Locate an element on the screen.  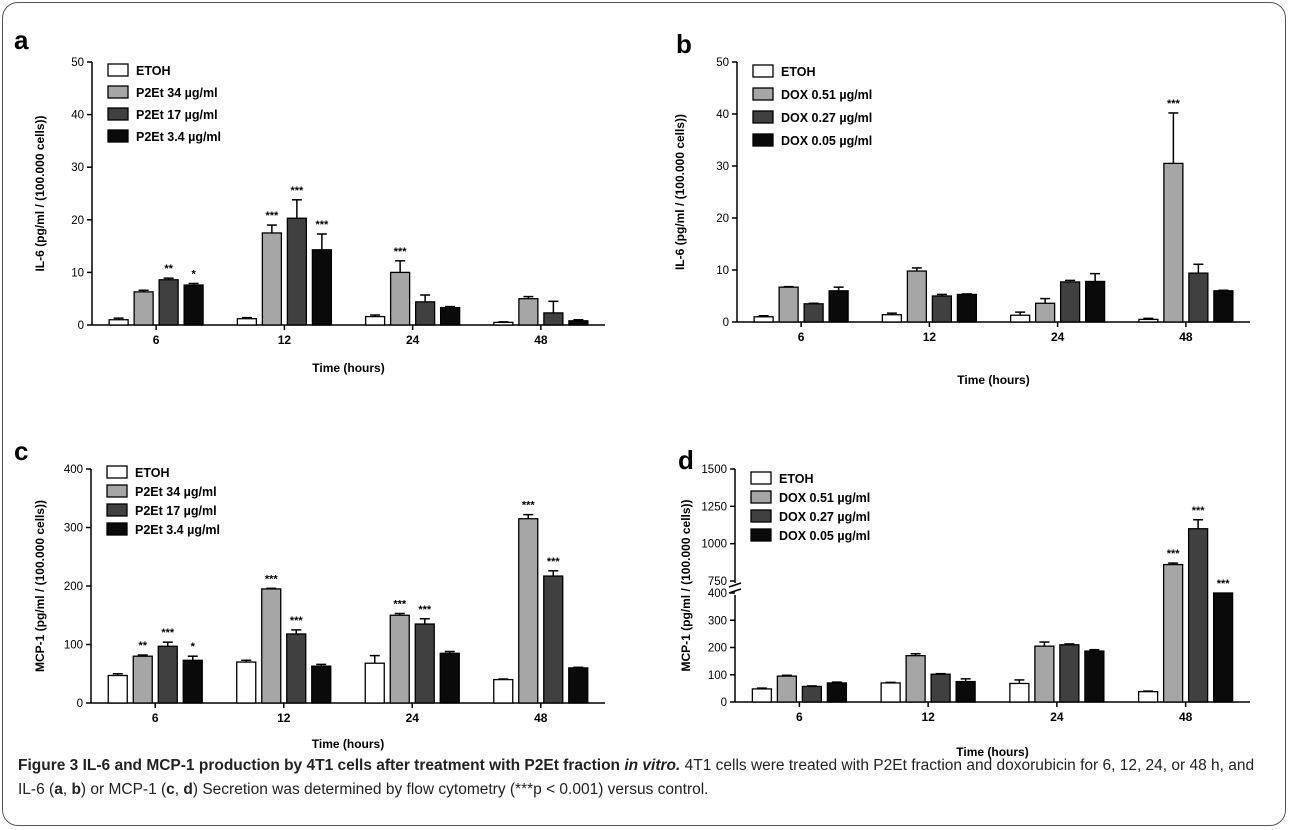
bar-d-24-s3 is located at coordinates (1094, 676).